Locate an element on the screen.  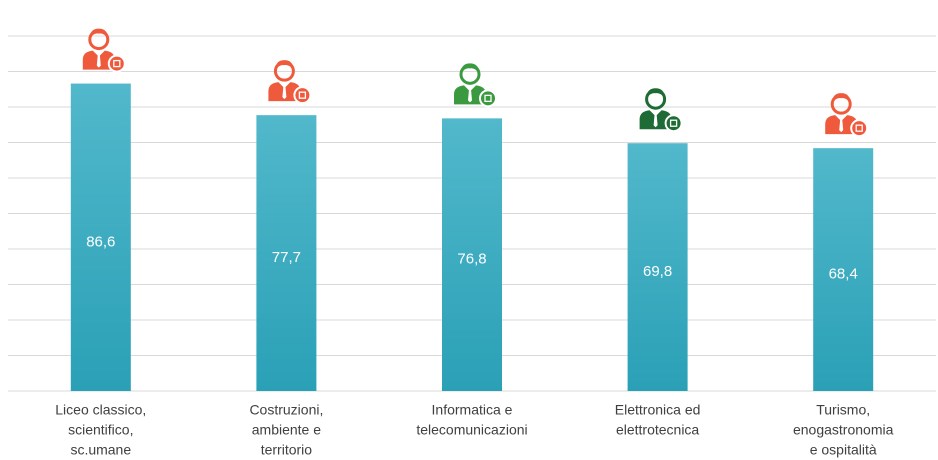
x-tick-label: Turismo, is located at coordinates (843, 410).